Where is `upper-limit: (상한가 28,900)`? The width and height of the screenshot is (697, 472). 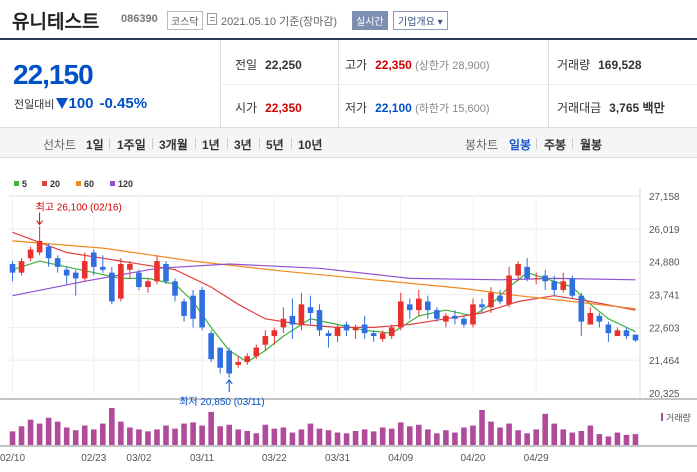
upper-limit: (상한가 28,900) is located at coordinates (452, 66).